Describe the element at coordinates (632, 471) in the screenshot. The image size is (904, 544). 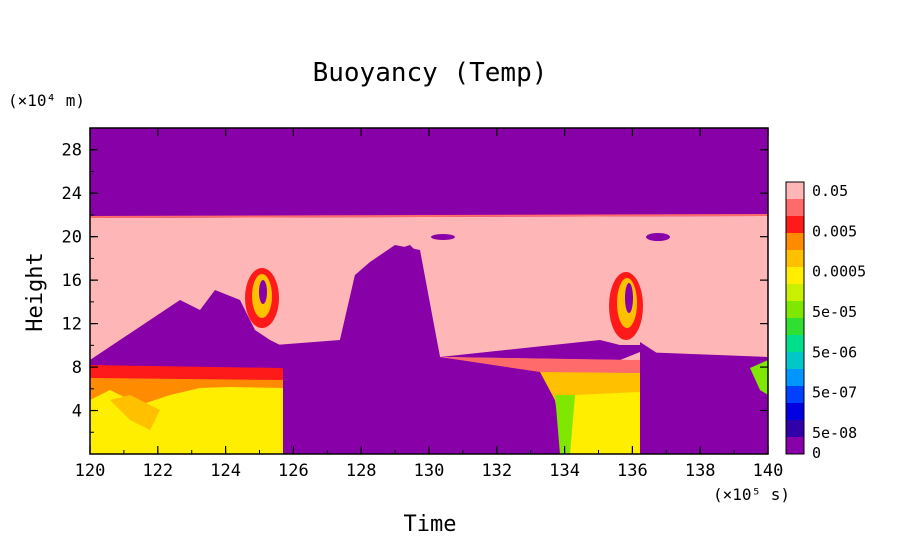
I see `x-tick-label: 136` at that location.